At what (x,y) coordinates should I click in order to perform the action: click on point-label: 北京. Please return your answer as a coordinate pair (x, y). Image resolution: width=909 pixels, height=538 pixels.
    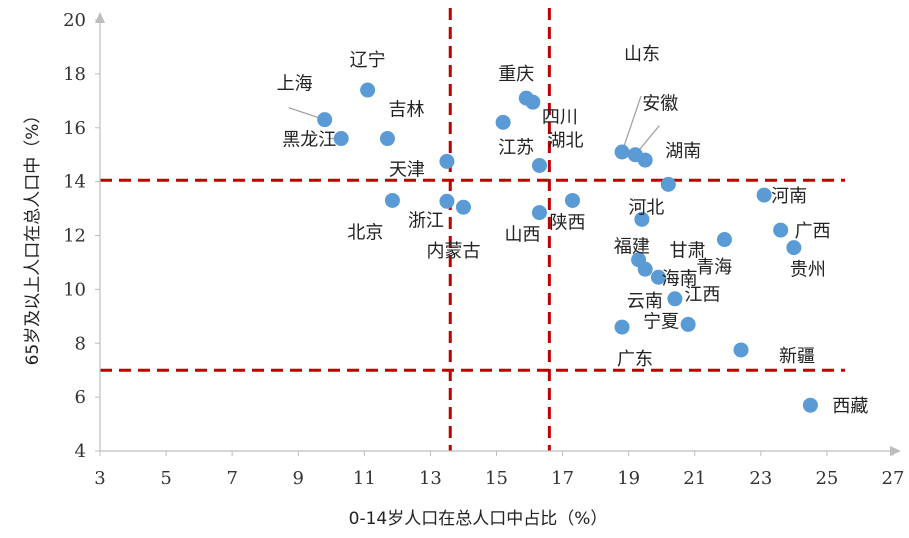
    Looking at the image, I should click on (365, 232).